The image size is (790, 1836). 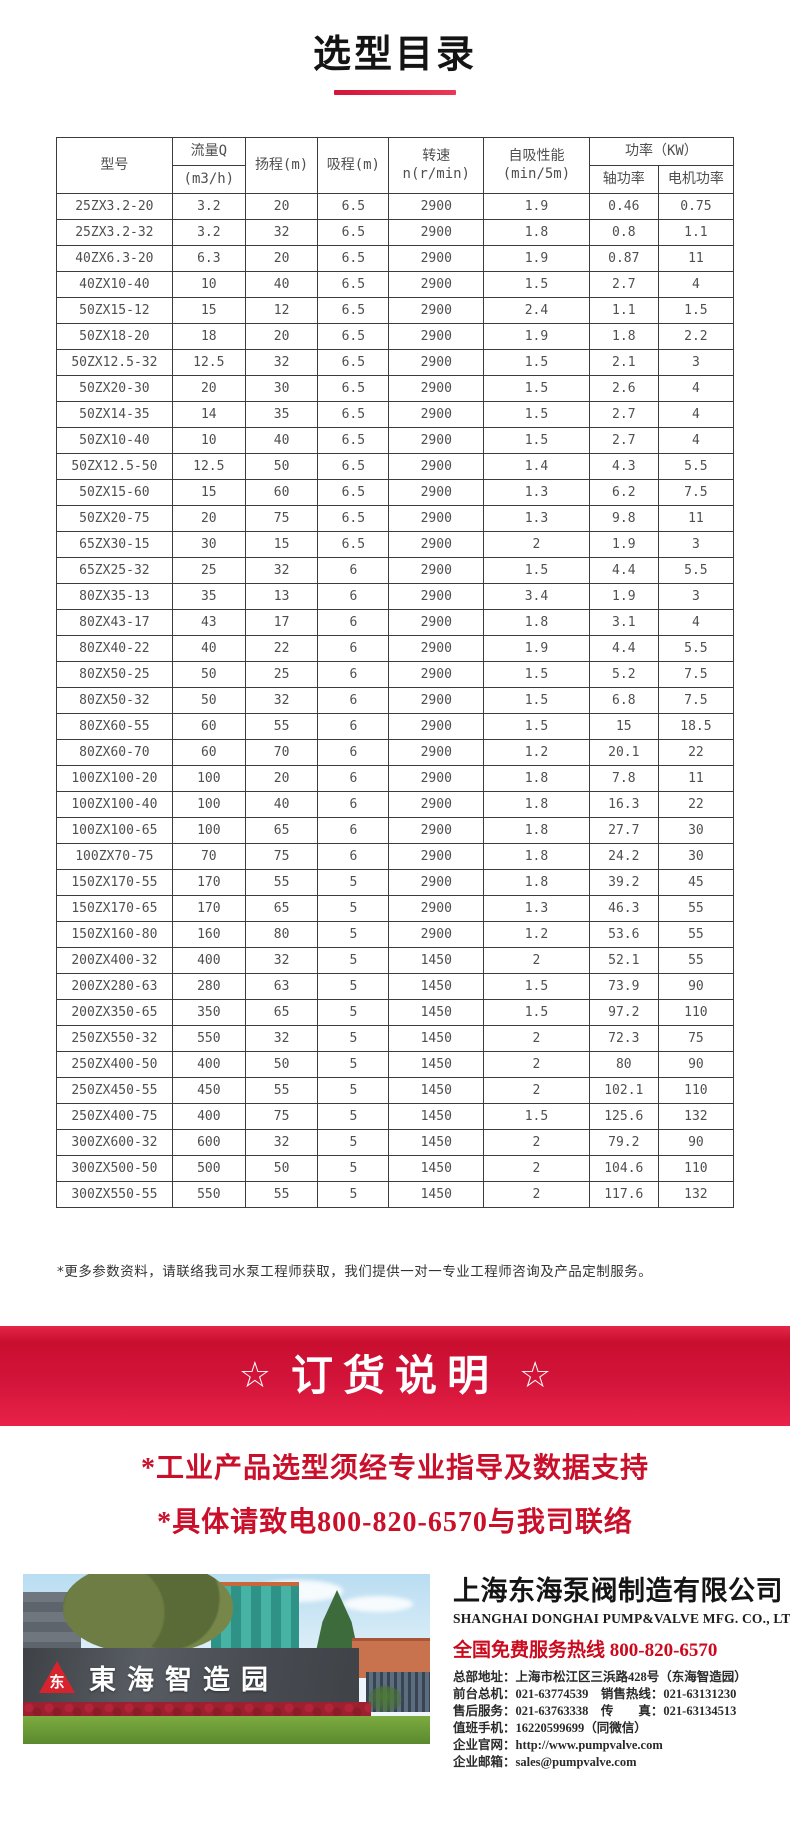 What do you see at coordinates (208, 284) in the screenshot?
I see `cell-flow: 10` at bounding box center [208, 284].